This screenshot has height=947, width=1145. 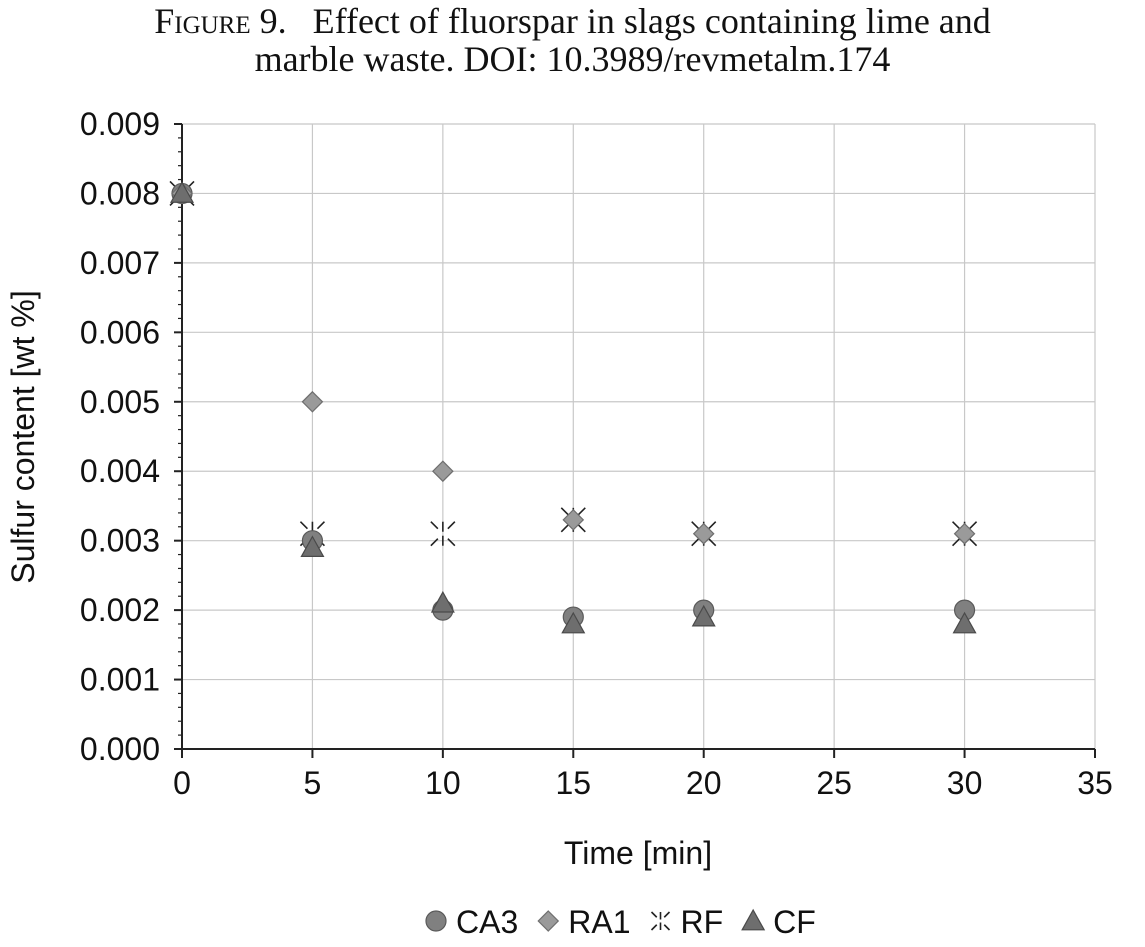 What do you see at coordinates (436, 921) in the screenshot?
I see `legend-marker-ca3` at bounding box center [436, 921].